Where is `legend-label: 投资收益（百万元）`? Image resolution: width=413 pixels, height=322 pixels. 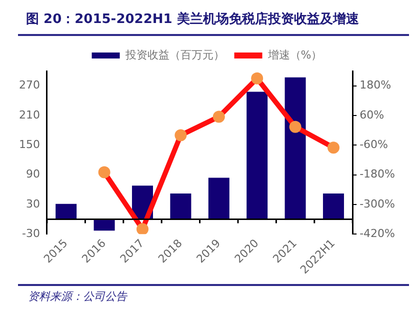 legend-label: 投资收益（百万元） is located at coordinates (174, 55).